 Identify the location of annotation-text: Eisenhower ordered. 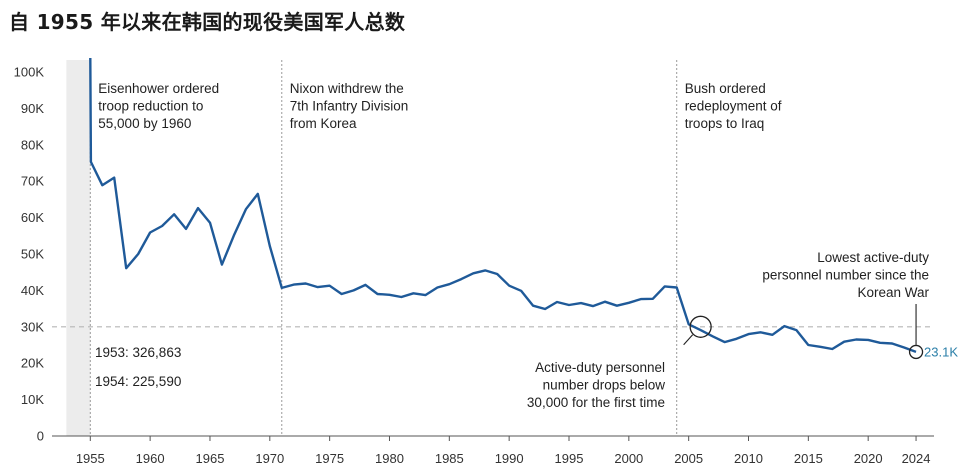
(158, 88).